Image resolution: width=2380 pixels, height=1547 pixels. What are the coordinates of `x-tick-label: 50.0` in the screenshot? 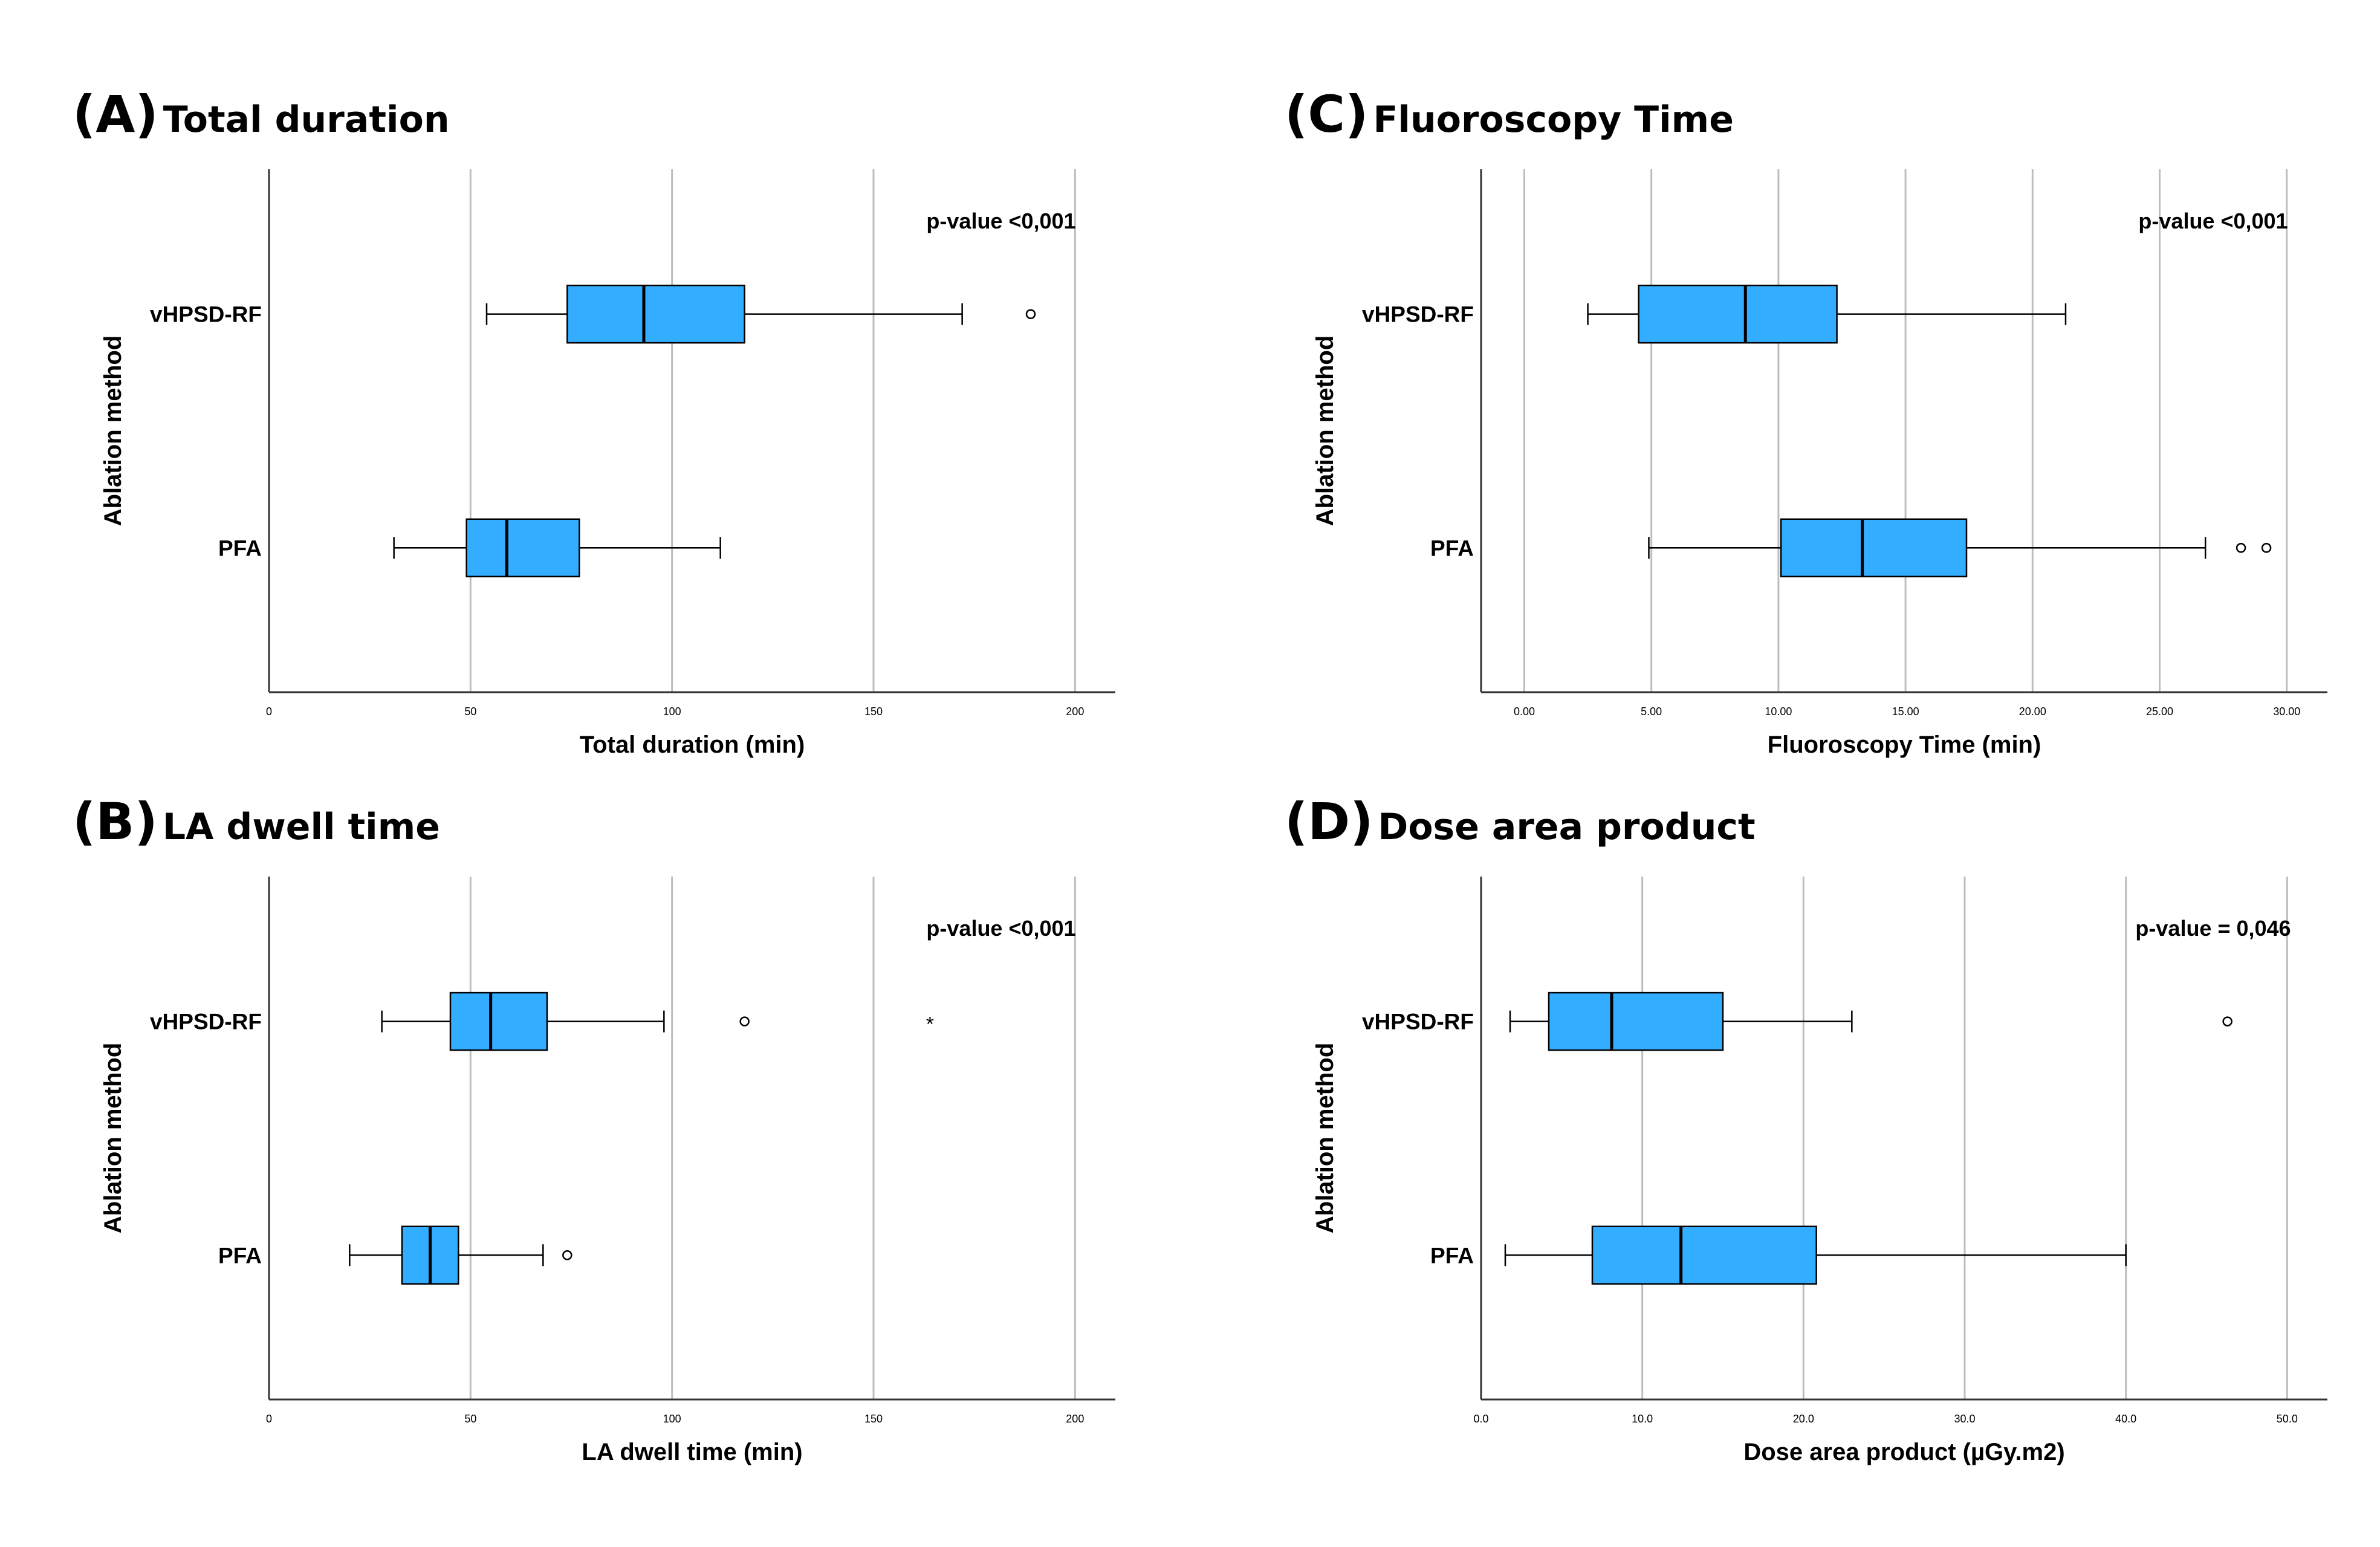 It's located at (2287, 1419).